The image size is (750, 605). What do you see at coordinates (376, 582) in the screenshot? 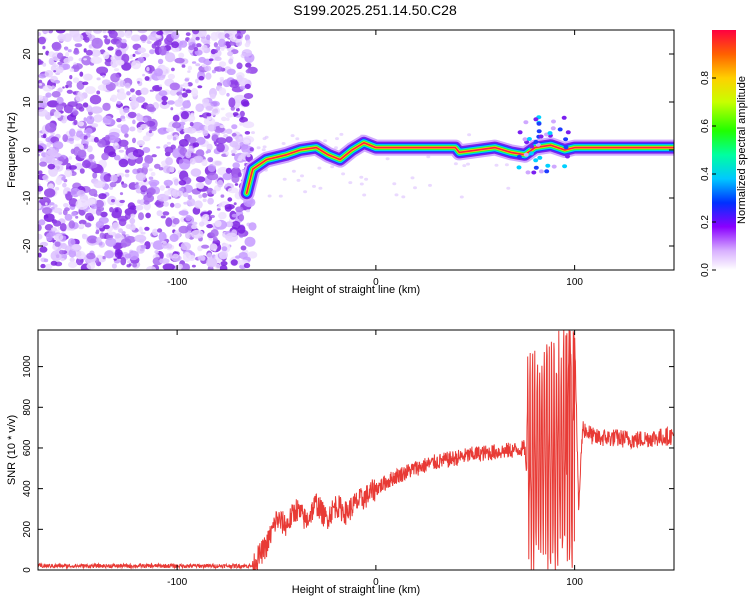
I see `x-tick-label: 0` at bounding box center [376, 582].